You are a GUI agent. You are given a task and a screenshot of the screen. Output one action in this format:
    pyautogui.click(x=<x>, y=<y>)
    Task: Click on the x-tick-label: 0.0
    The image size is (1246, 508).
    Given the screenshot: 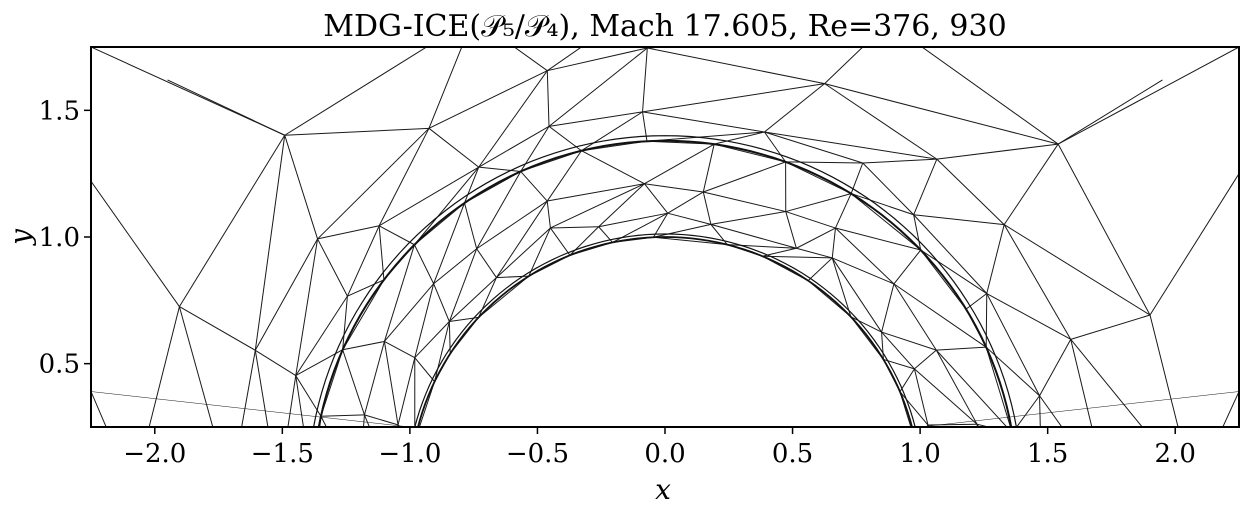 What is the action you would take?
    pyautogui.click(x=664, y=454)
    